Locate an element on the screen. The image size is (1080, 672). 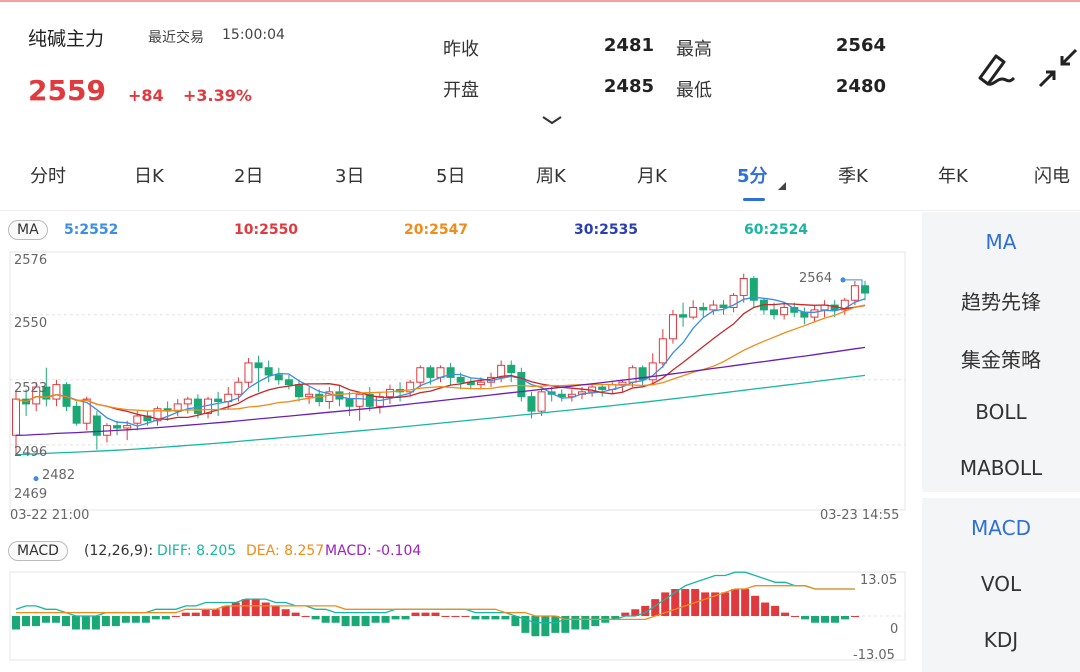
tab-5min: 5分 is located at coordinates (752, 176).